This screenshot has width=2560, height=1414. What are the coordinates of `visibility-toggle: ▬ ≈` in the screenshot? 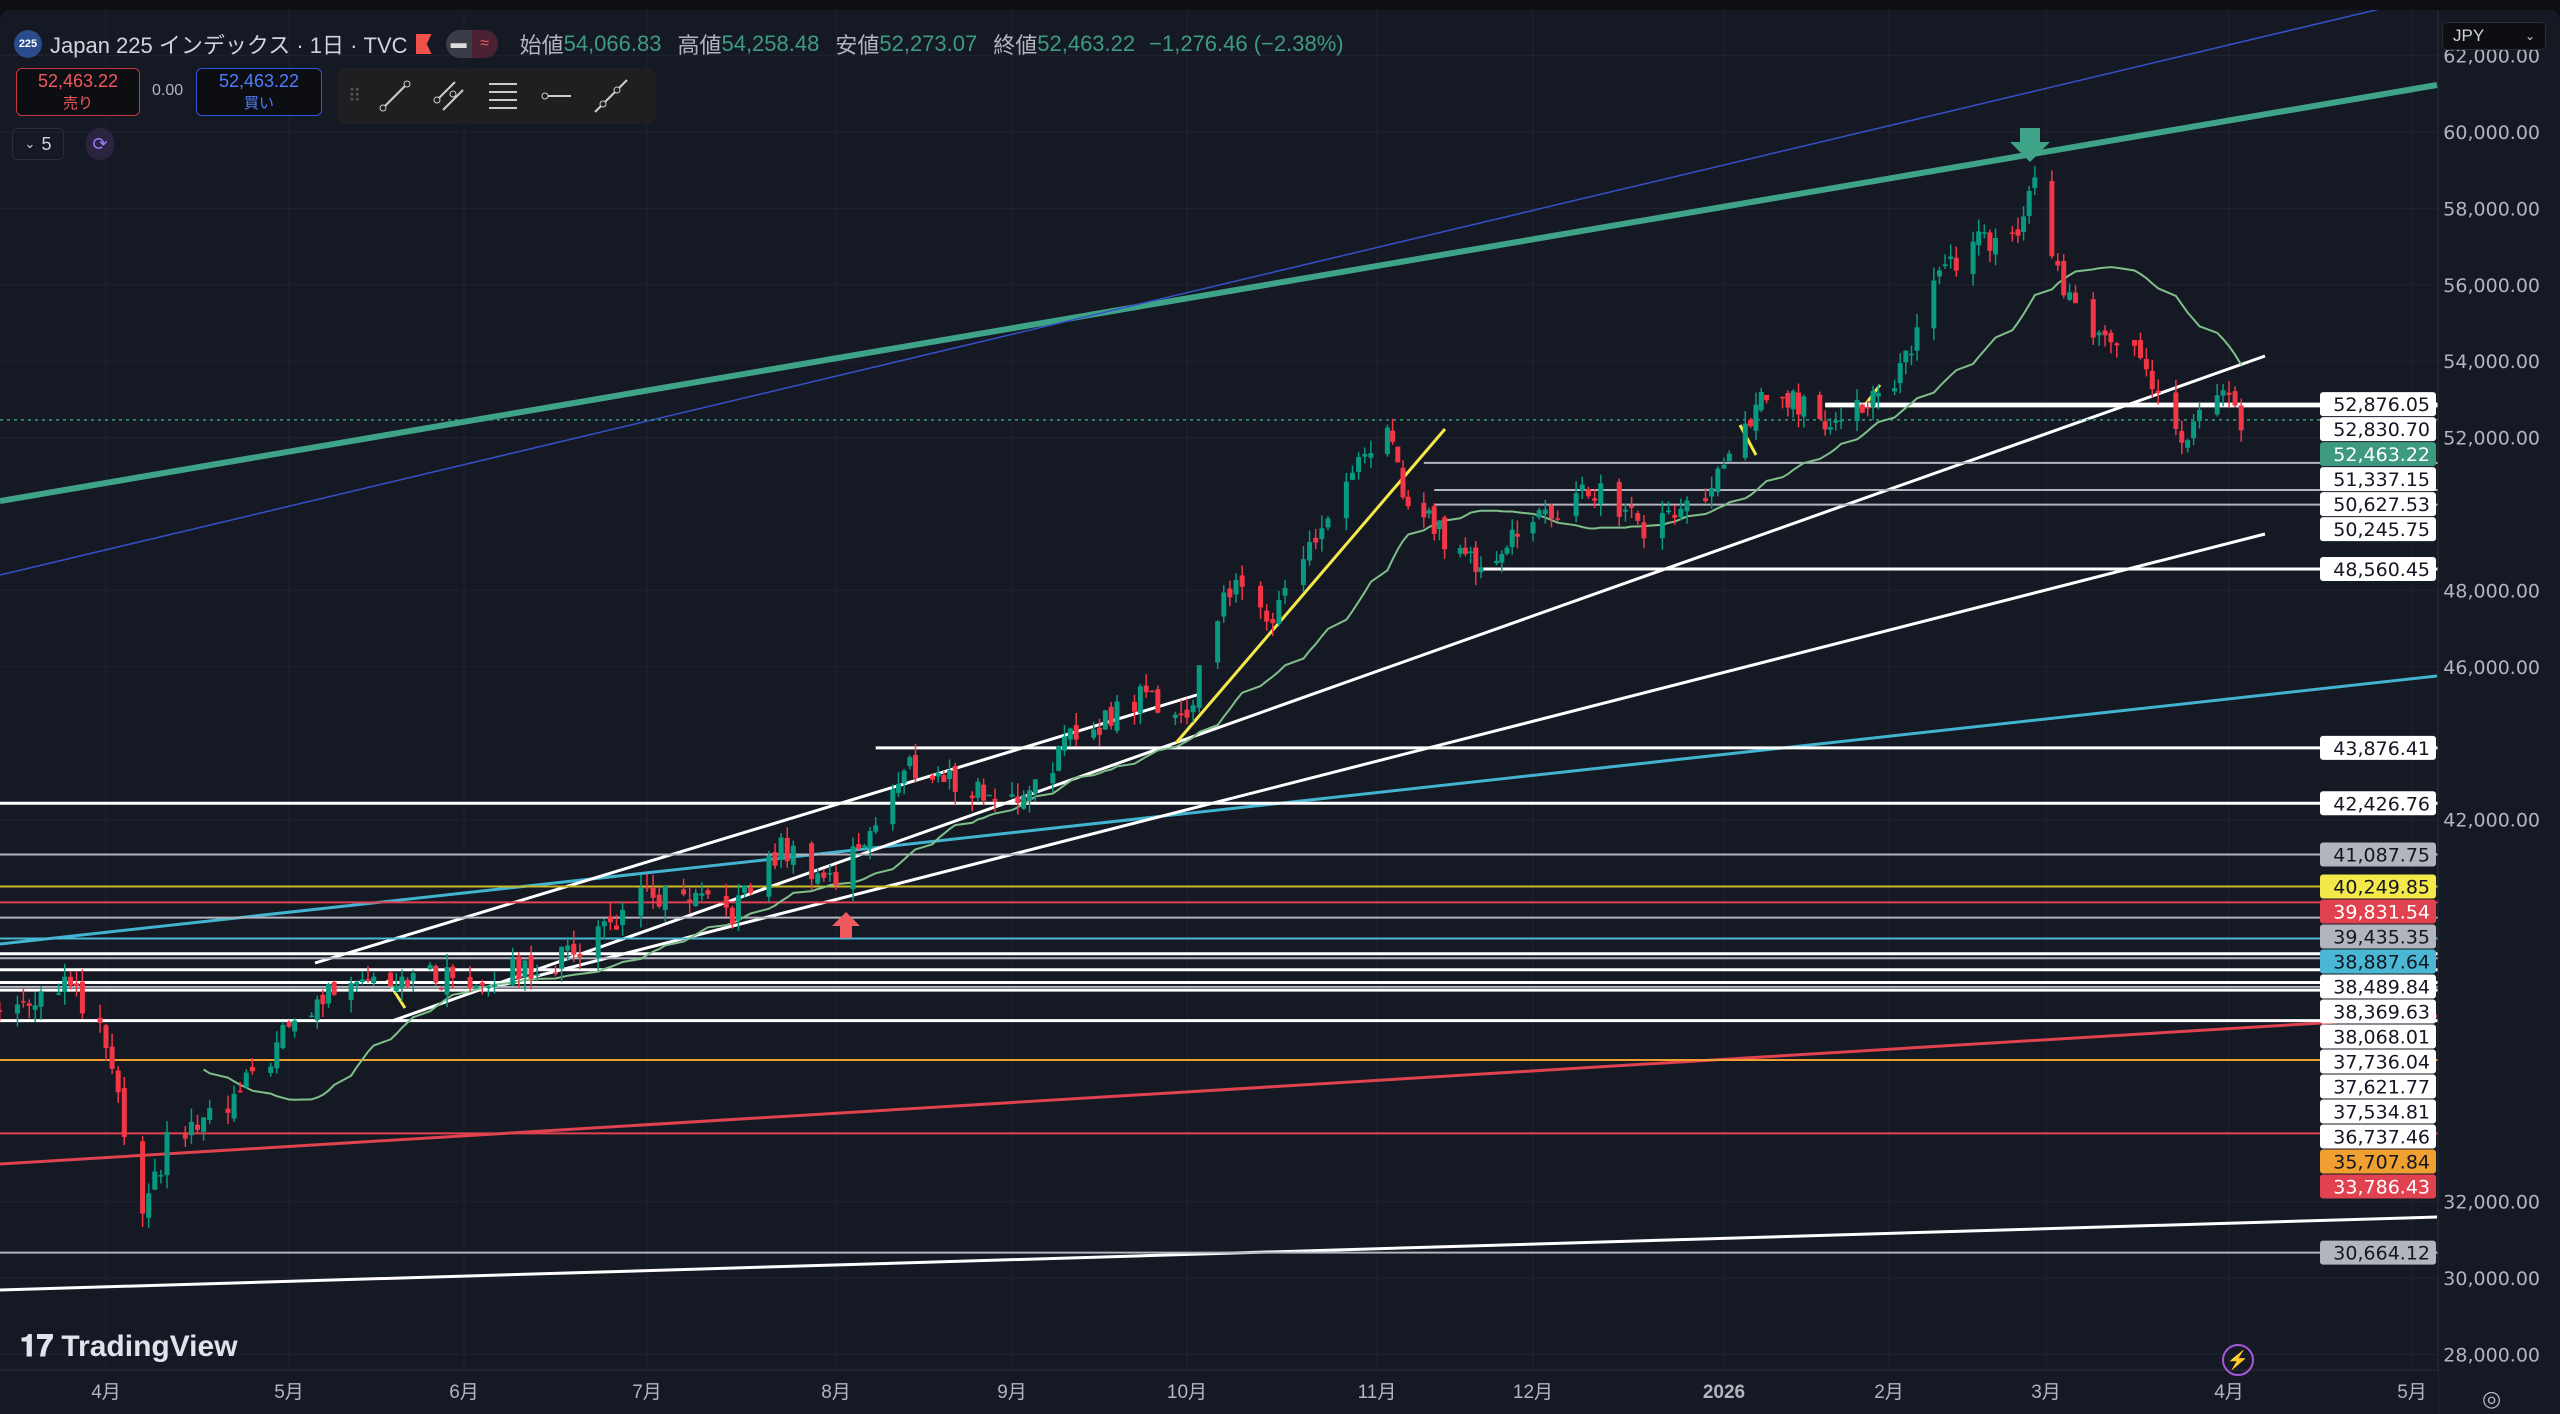 It's located at (471, 44).